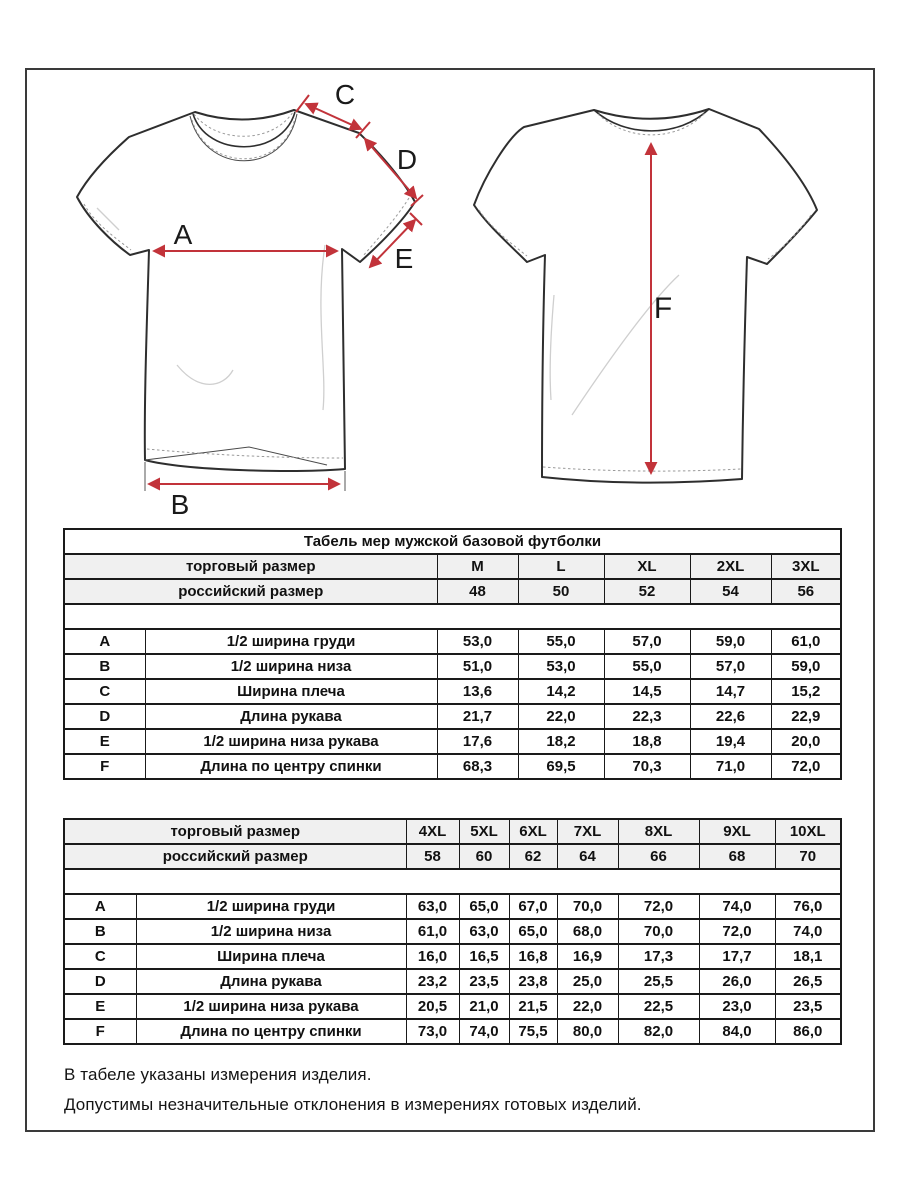  What do you see at coordinates (730, 716) in the screenshot?
I see `measure-value: 22,6` at bounding box center [730, 716].